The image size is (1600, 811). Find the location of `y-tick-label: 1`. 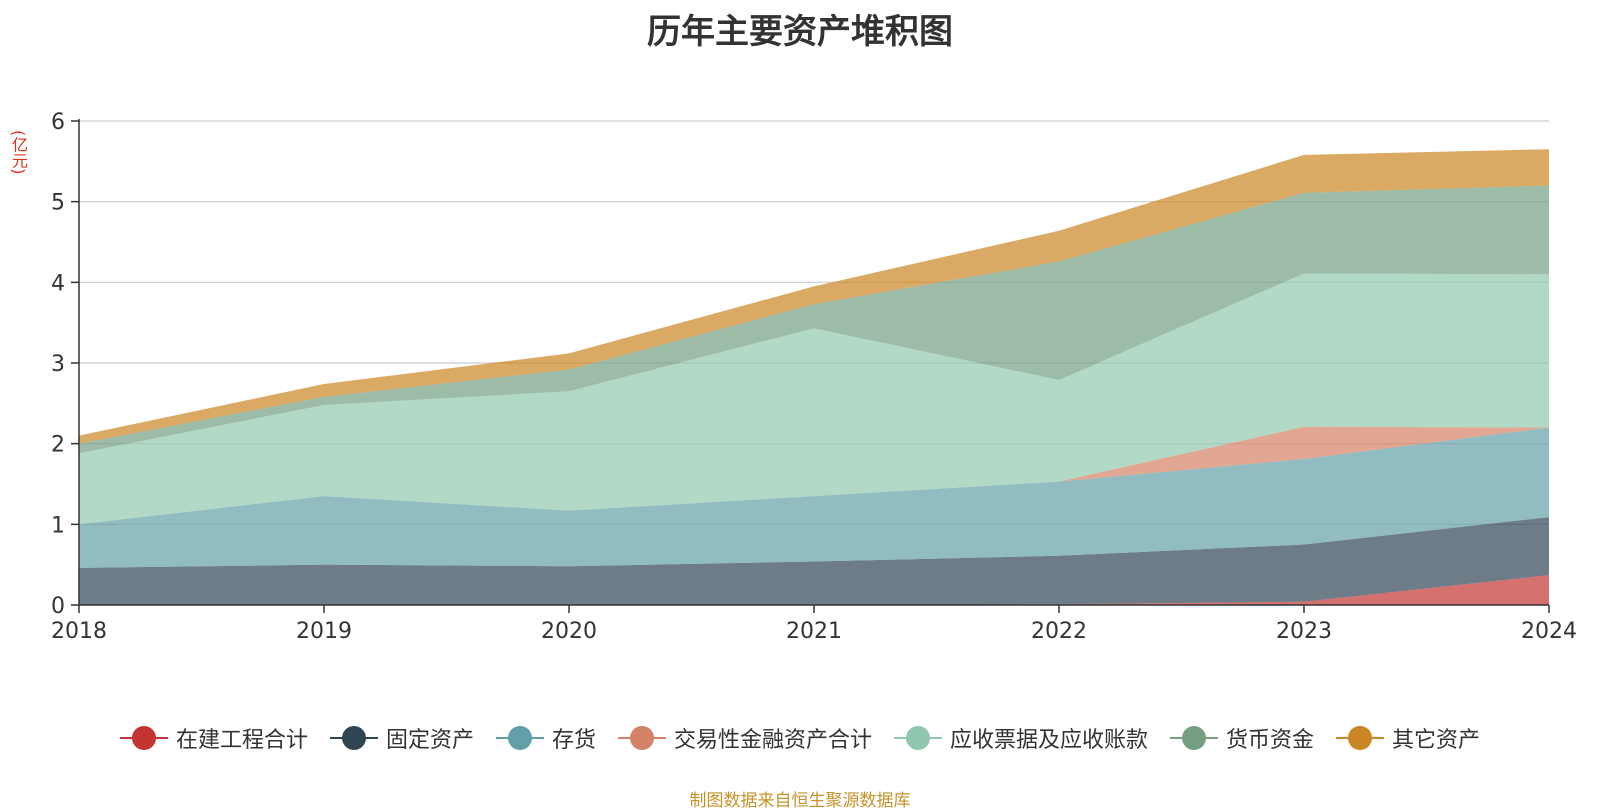

y-tick-label: 1 is located at coordinates (58, 525).